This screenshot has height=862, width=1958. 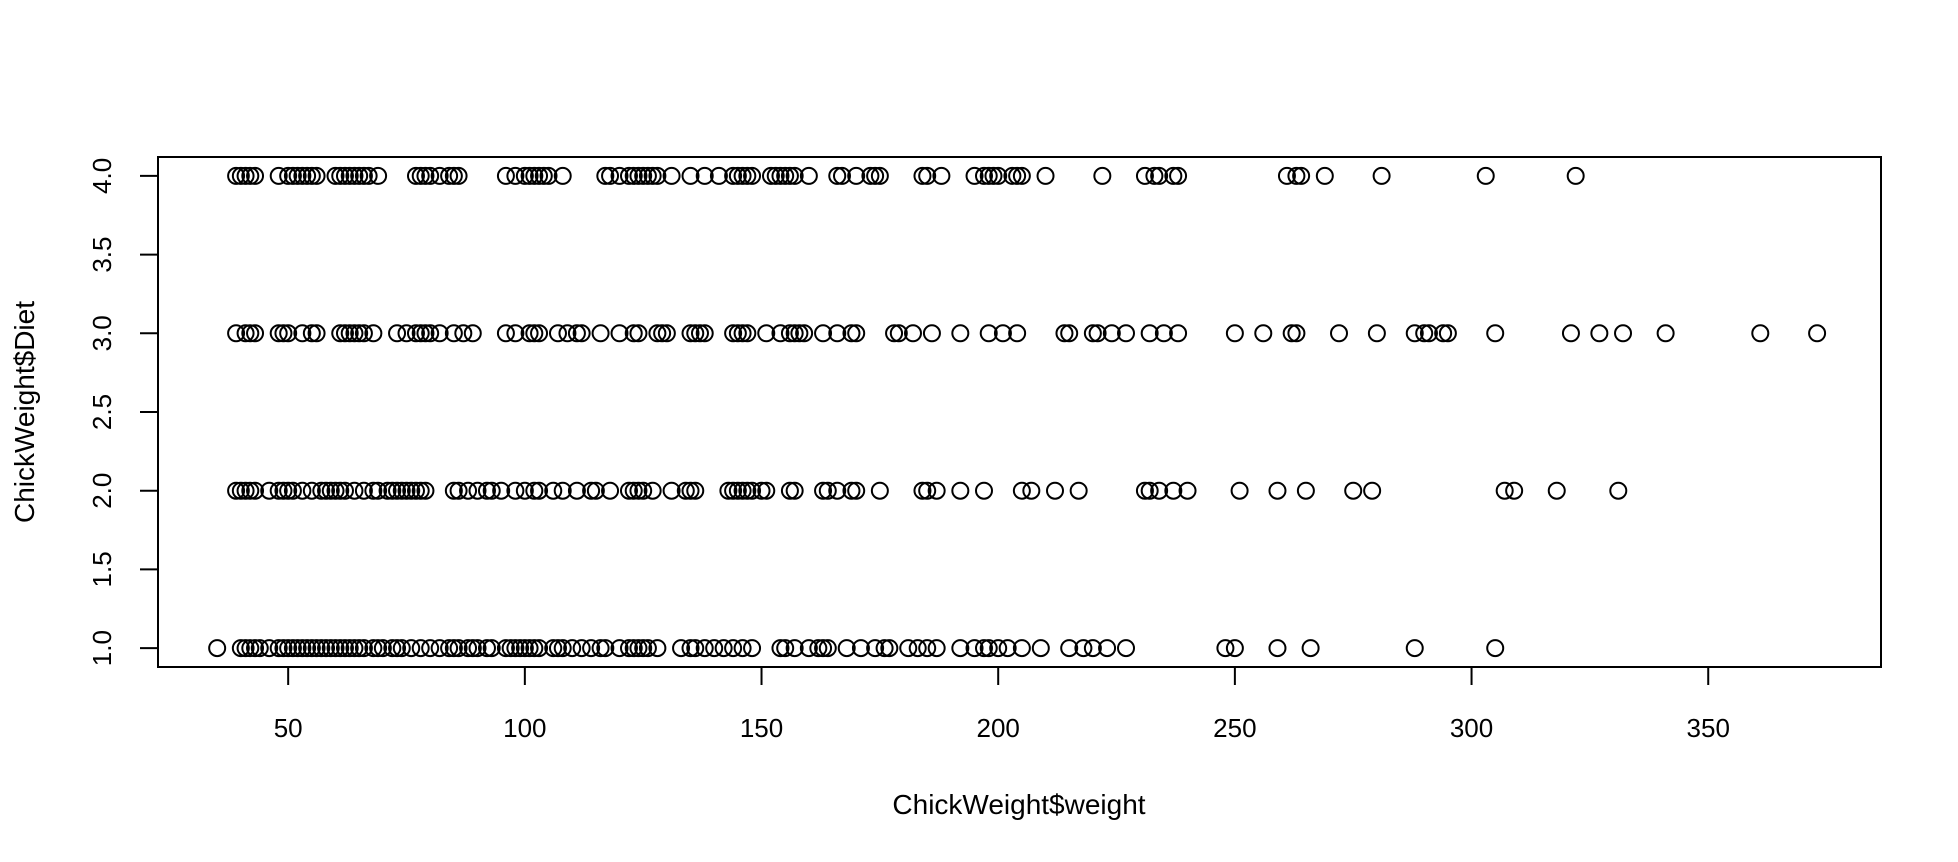 What do you see at coordinates (524, 728) in the screenshot?
I see `x-tick-label: 100` at bounding box center [524, 728].